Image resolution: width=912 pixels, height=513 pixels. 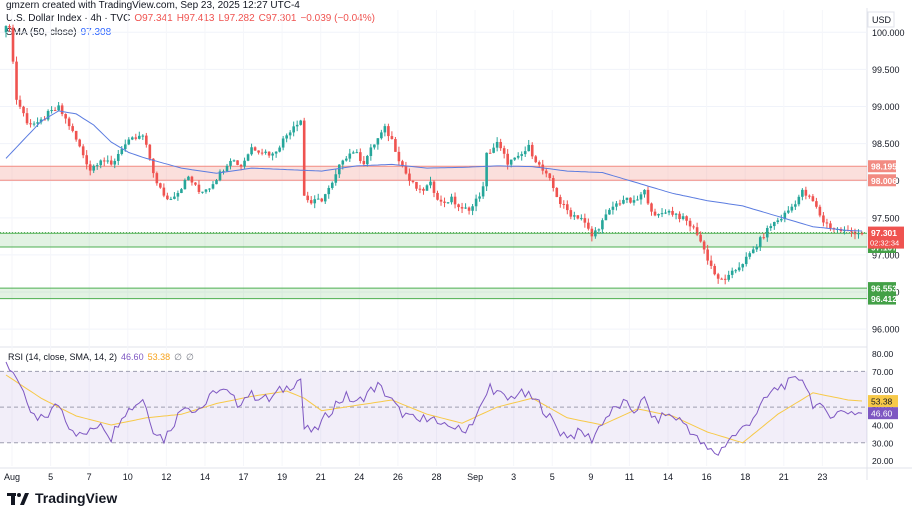 I want to click on support-label: 96.553, so click(x=884, y=289).